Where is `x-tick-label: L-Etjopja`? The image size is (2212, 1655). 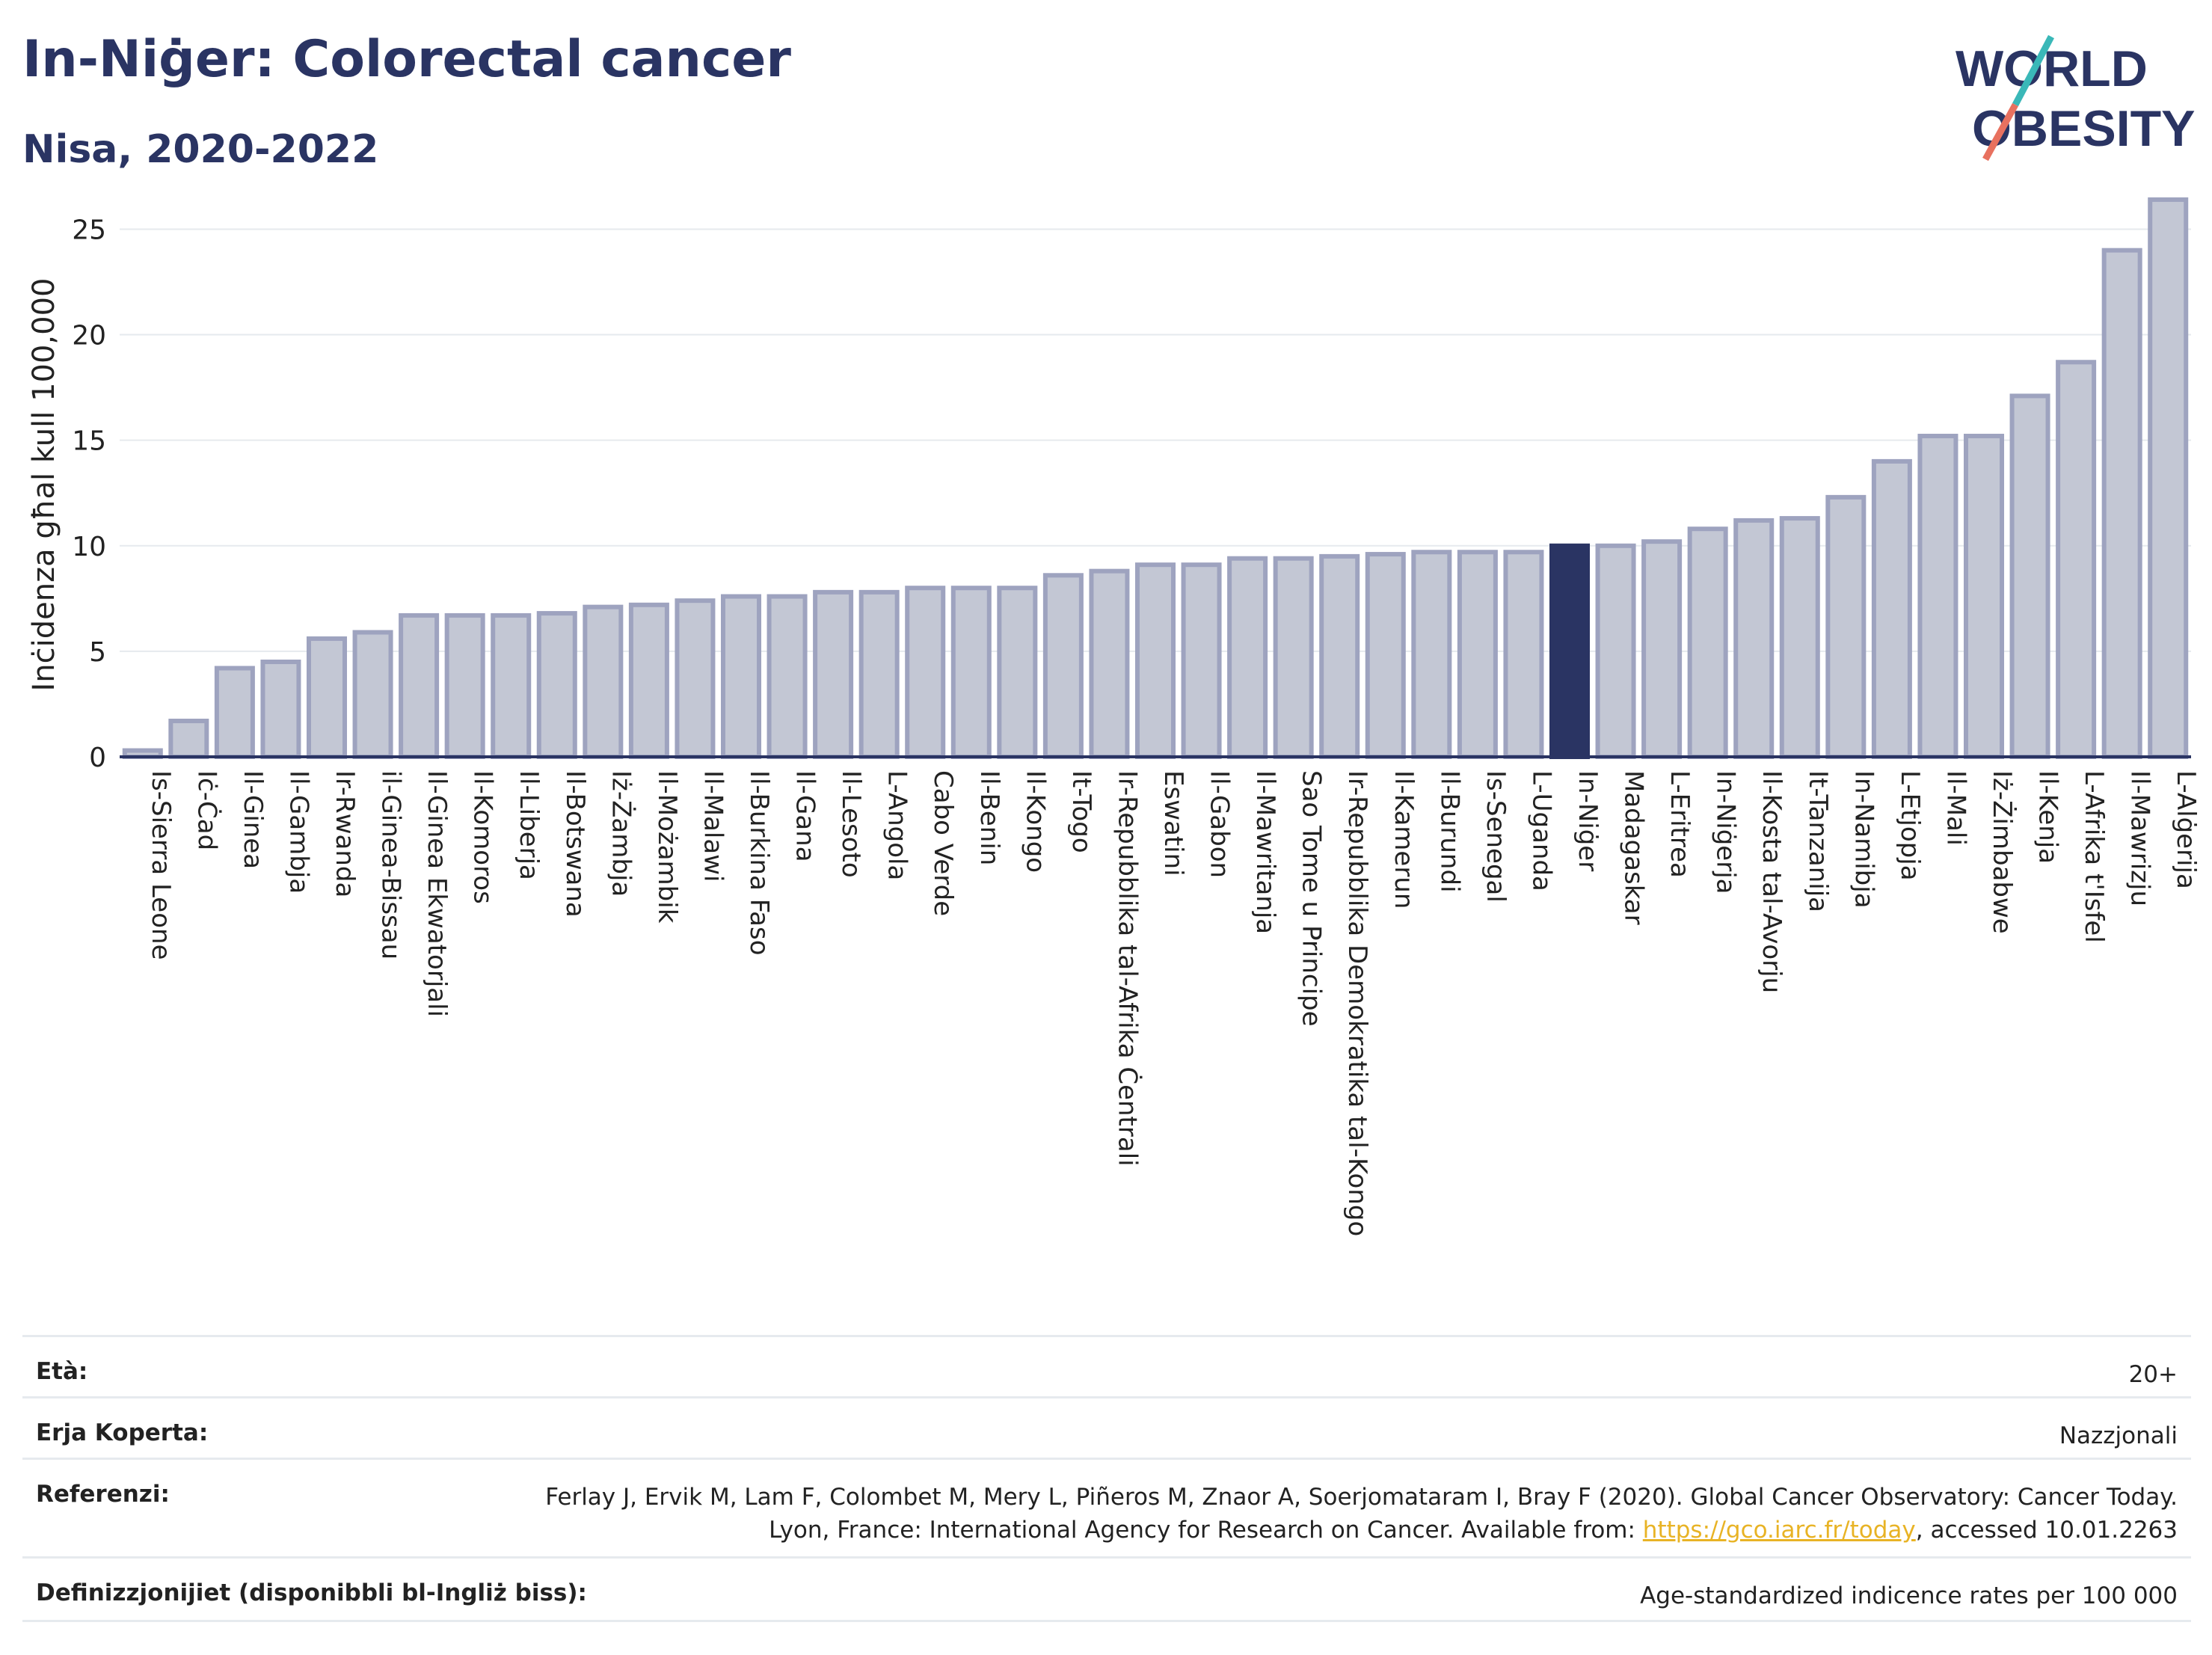
x-tick-label: L-Etjopja is located at coordinates (1910, 825).